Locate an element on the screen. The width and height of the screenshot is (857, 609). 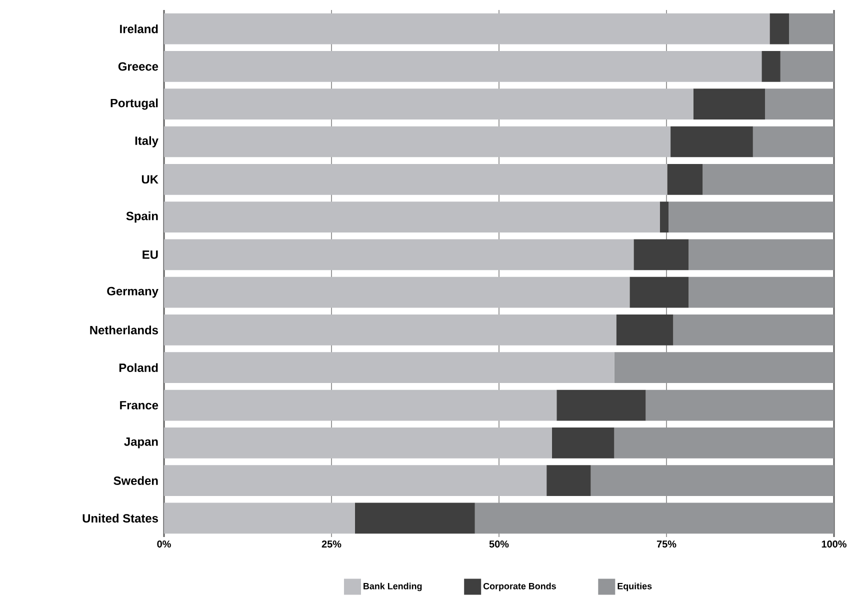
y-tick-label: Japan is located at coordinates (141, 443).